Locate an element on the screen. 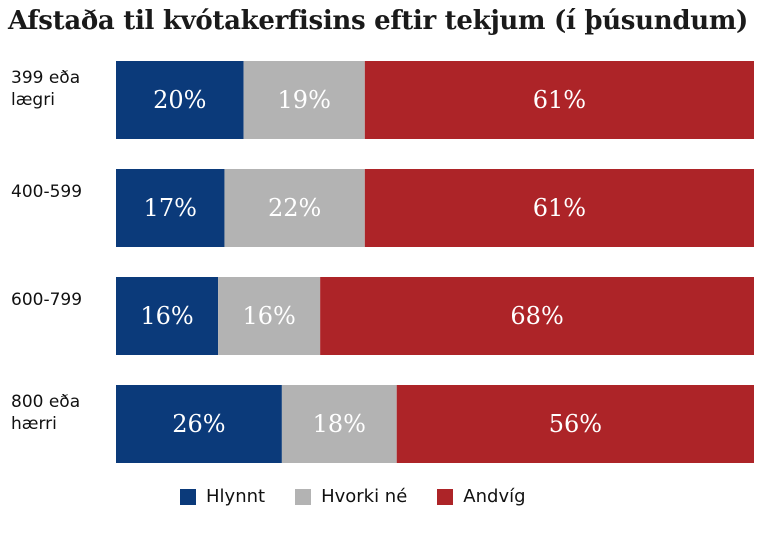 This screenshot has height=546, width=772. legend-item: Andvíg is located at coordinates (481, 496).